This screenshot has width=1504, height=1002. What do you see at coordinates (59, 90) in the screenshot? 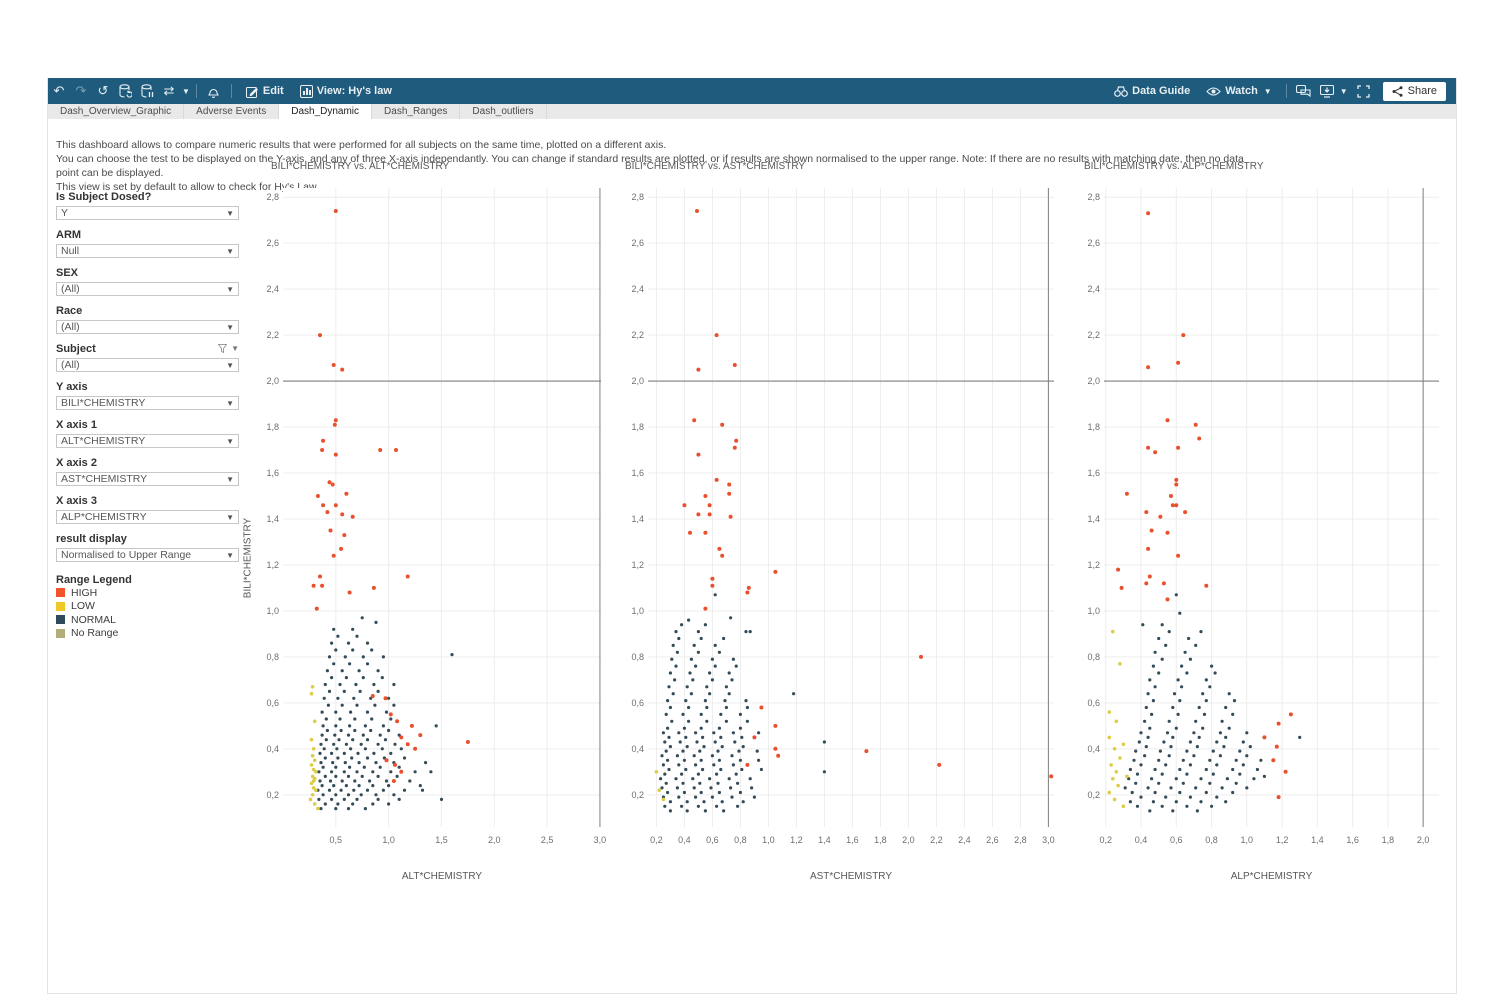
I see `undo-icon: ↶` at bounding box center [59, 90].